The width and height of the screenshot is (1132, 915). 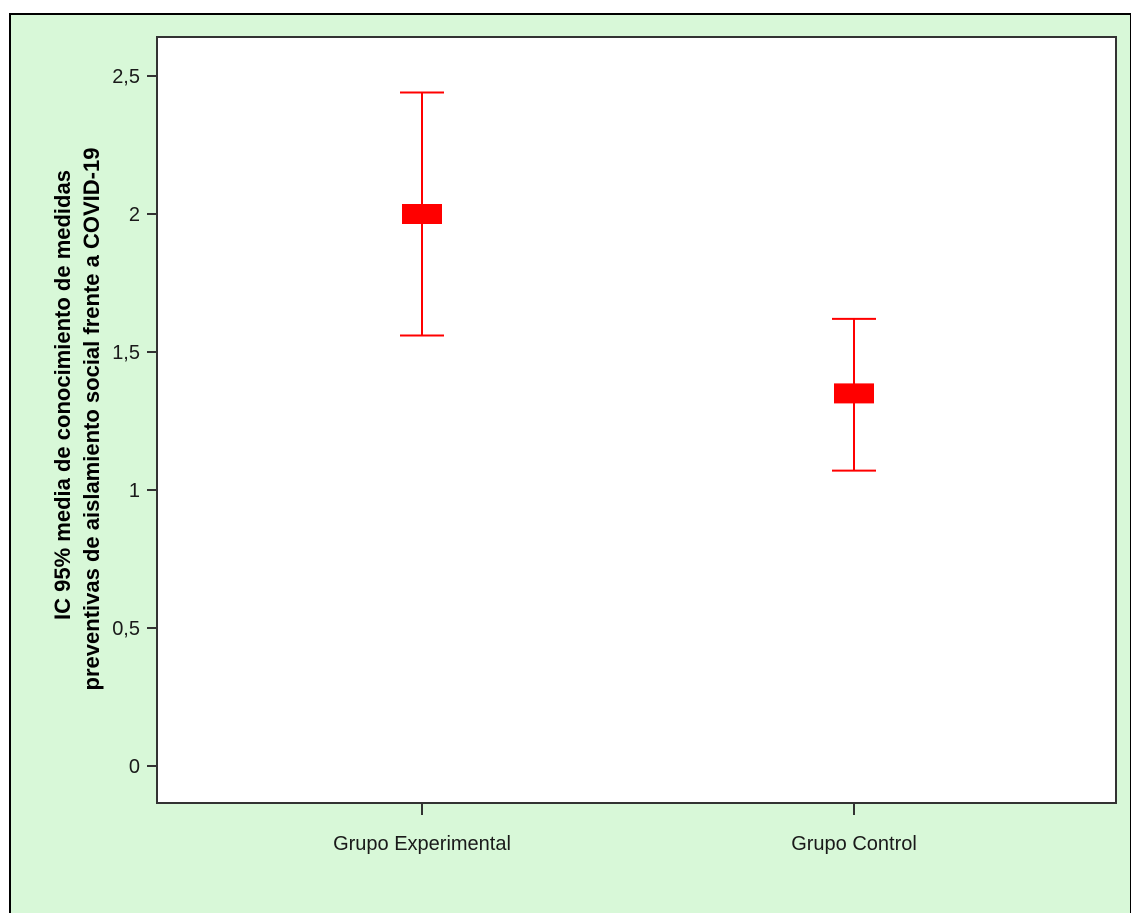 I want to click on y-tick-label: 0,5, so click(x=126, y=629).